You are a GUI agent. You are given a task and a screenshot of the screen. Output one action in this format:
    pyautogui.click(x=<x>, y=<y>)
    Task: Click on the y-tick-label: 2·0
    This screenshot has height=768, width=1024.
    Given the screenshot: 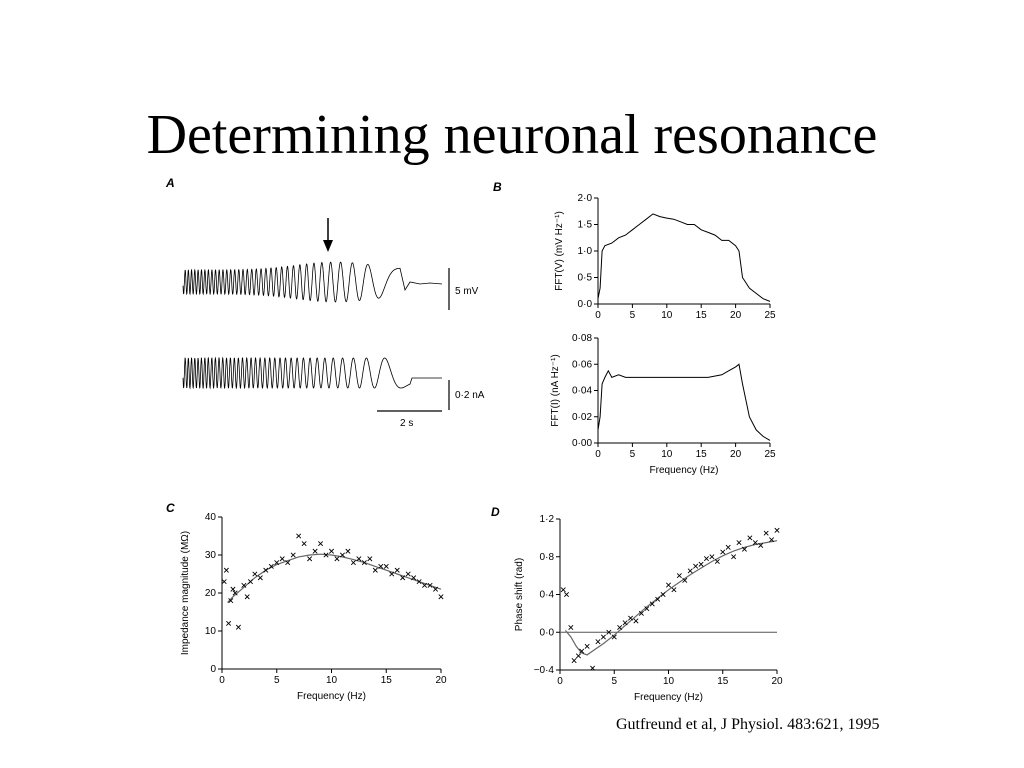 What is the action you would take?
    pyautogui.click(x=585, y=198)
    